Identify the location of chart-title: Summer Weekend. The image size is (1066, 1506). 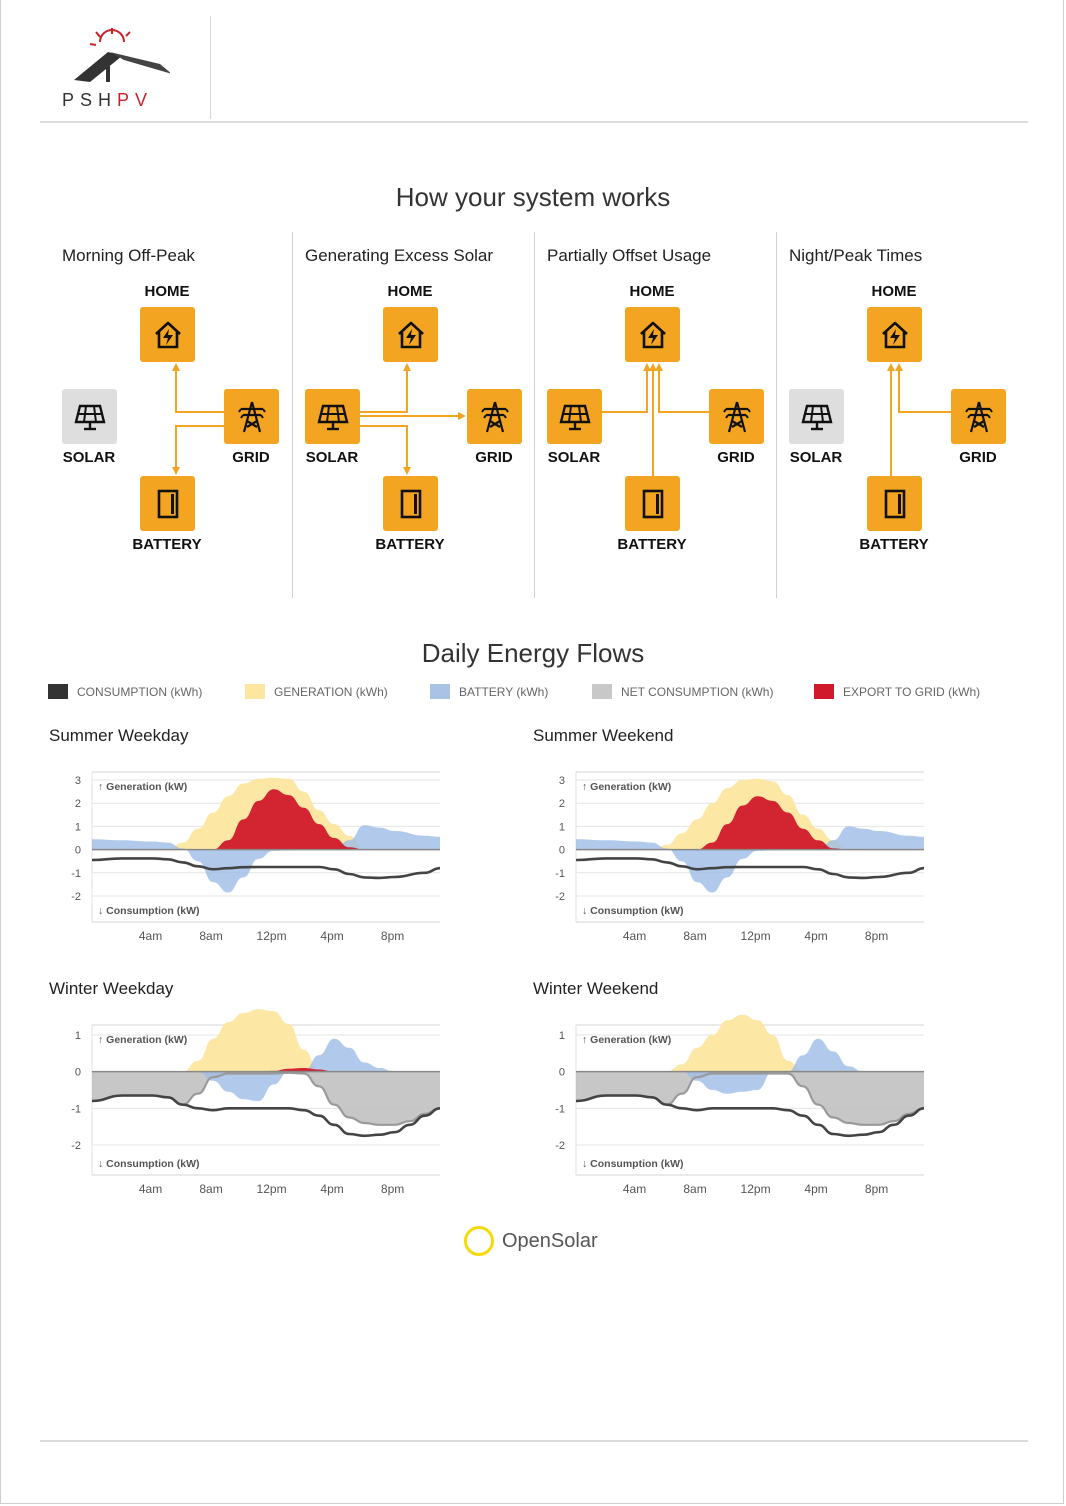
(603, 735).